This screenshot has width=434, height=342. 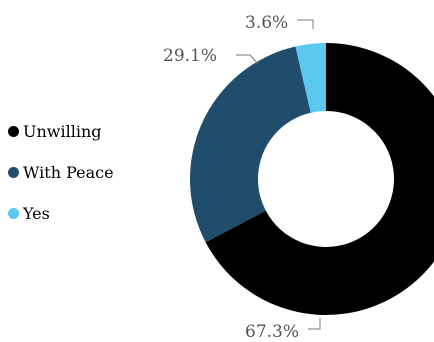 What do you see at coordinates (305, 24) in the screenshot?
I see `leader-line-yes` at bounding box center [305, 24].